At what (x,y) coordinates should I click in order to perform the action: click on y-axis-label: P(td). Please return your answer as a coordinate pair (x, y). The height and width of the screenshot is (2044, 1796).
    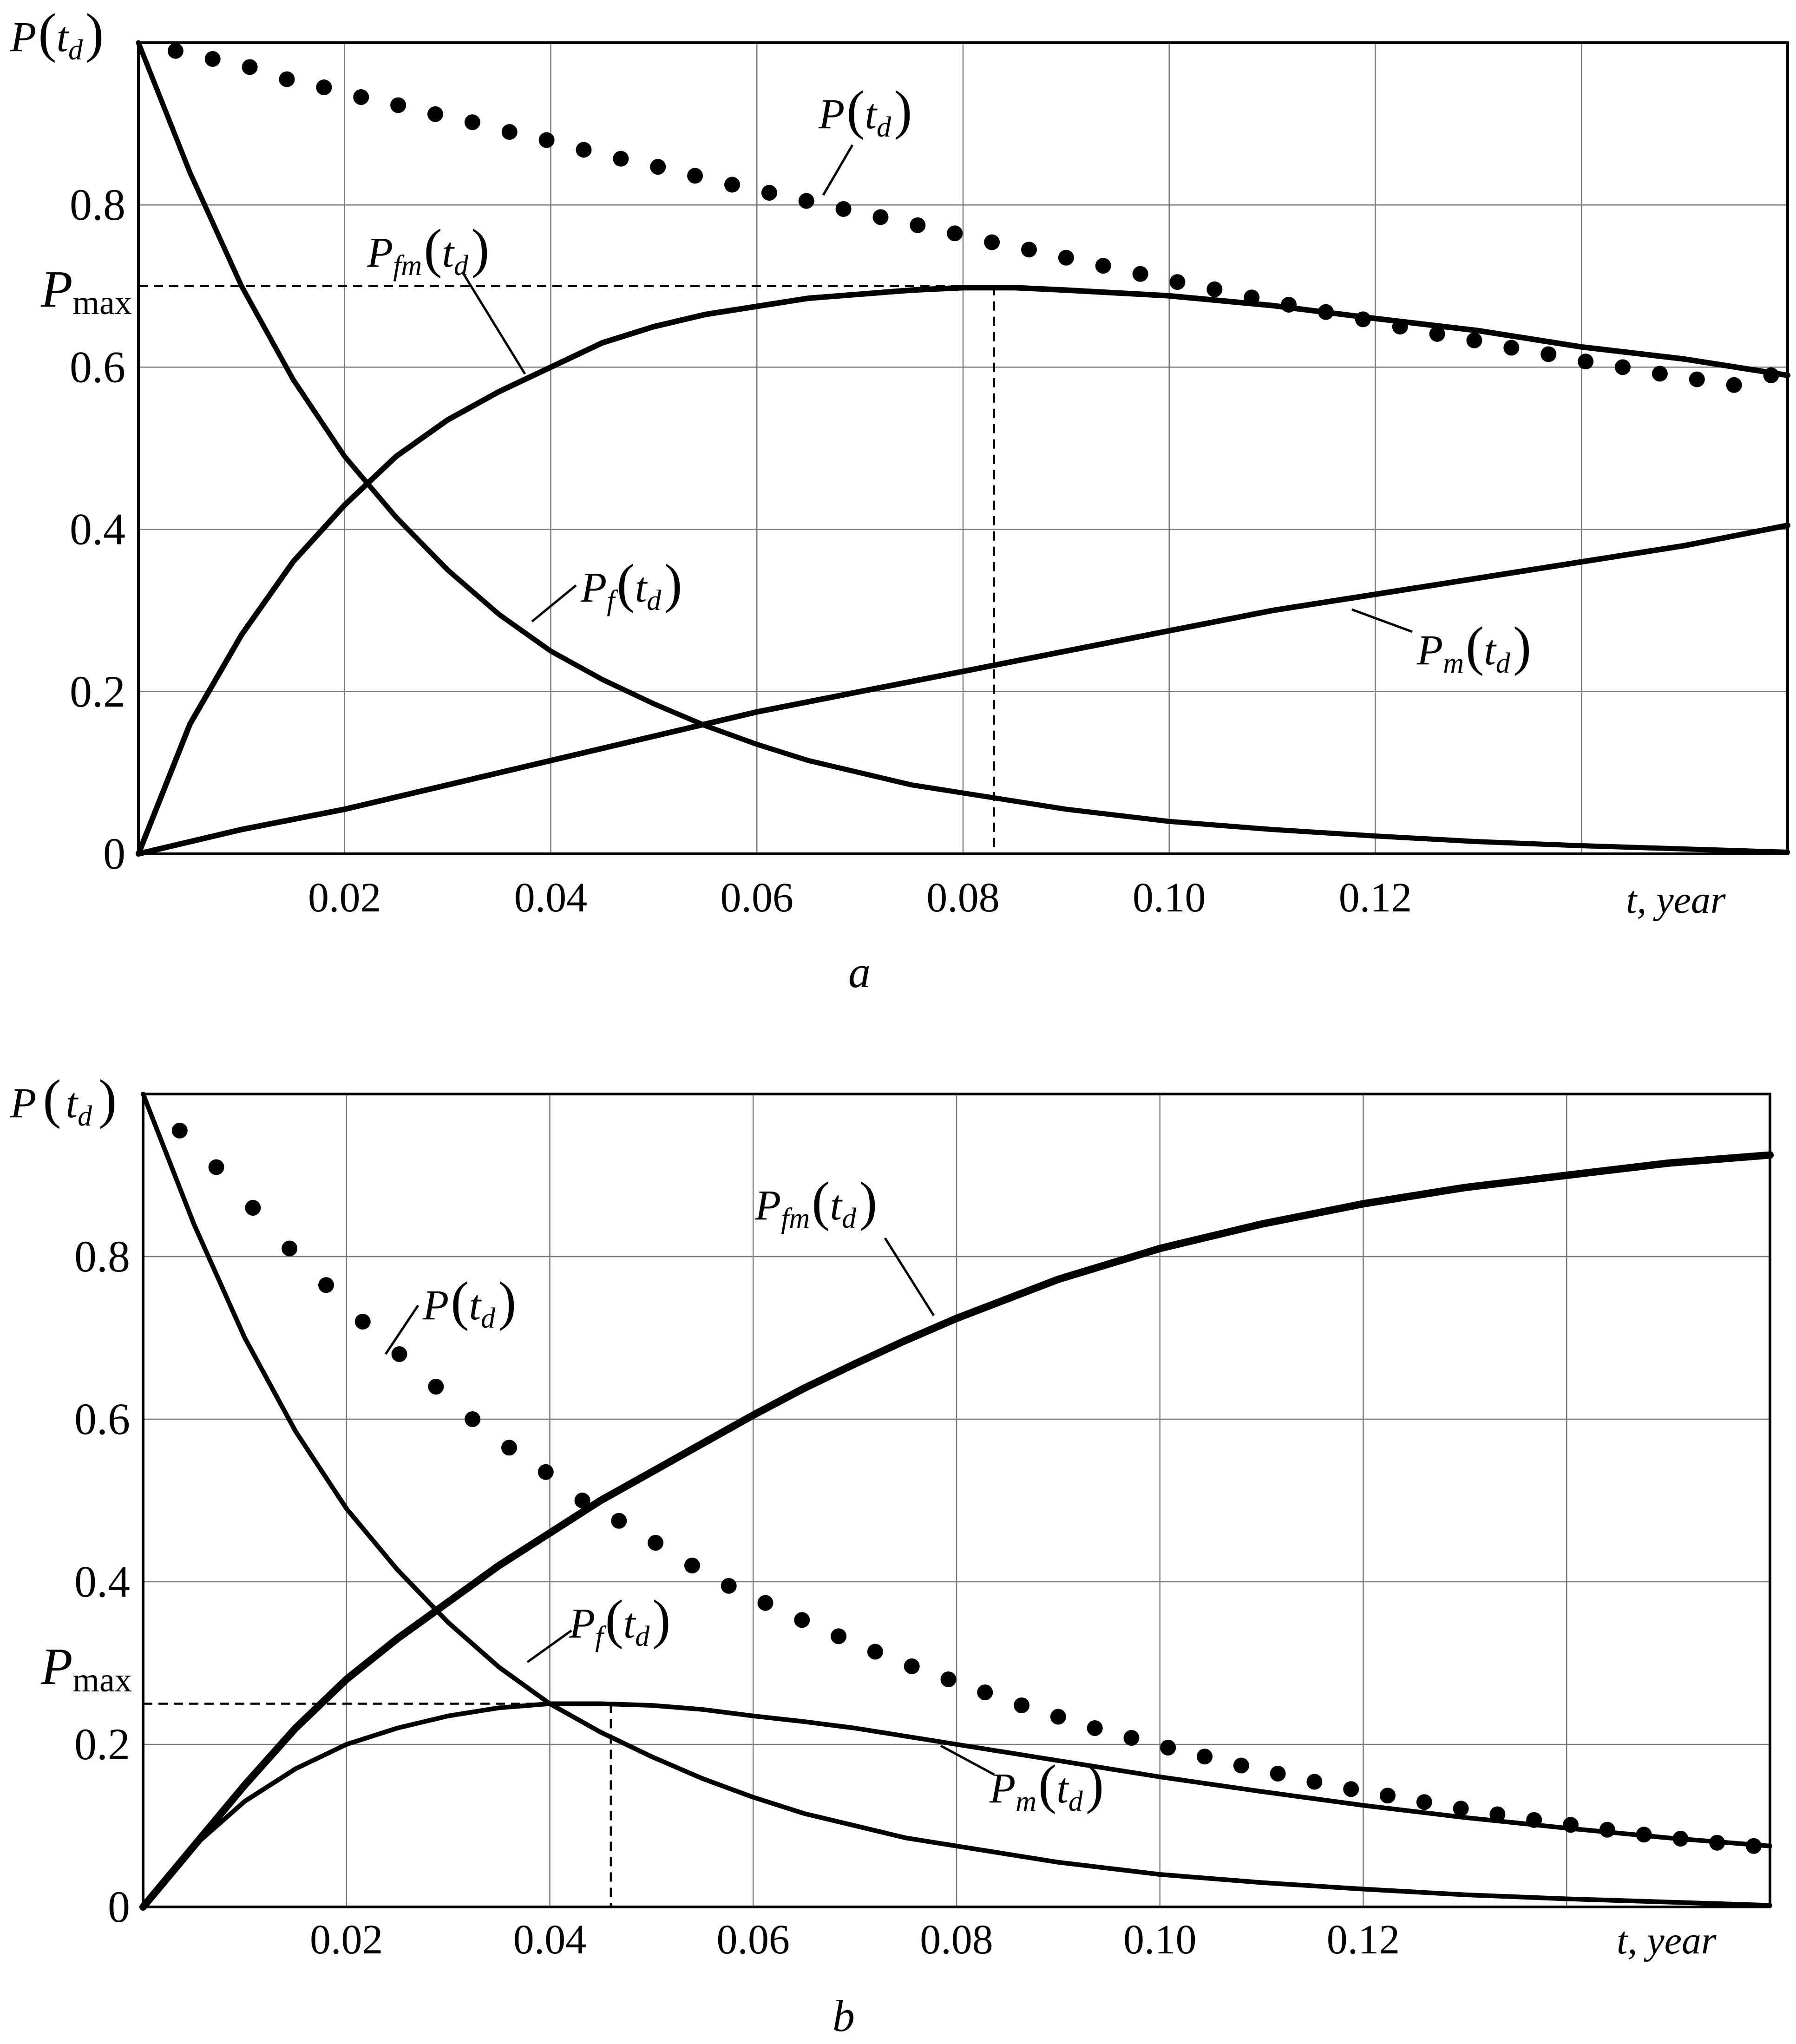
    Looking at the image, I should click on (63, 1100).